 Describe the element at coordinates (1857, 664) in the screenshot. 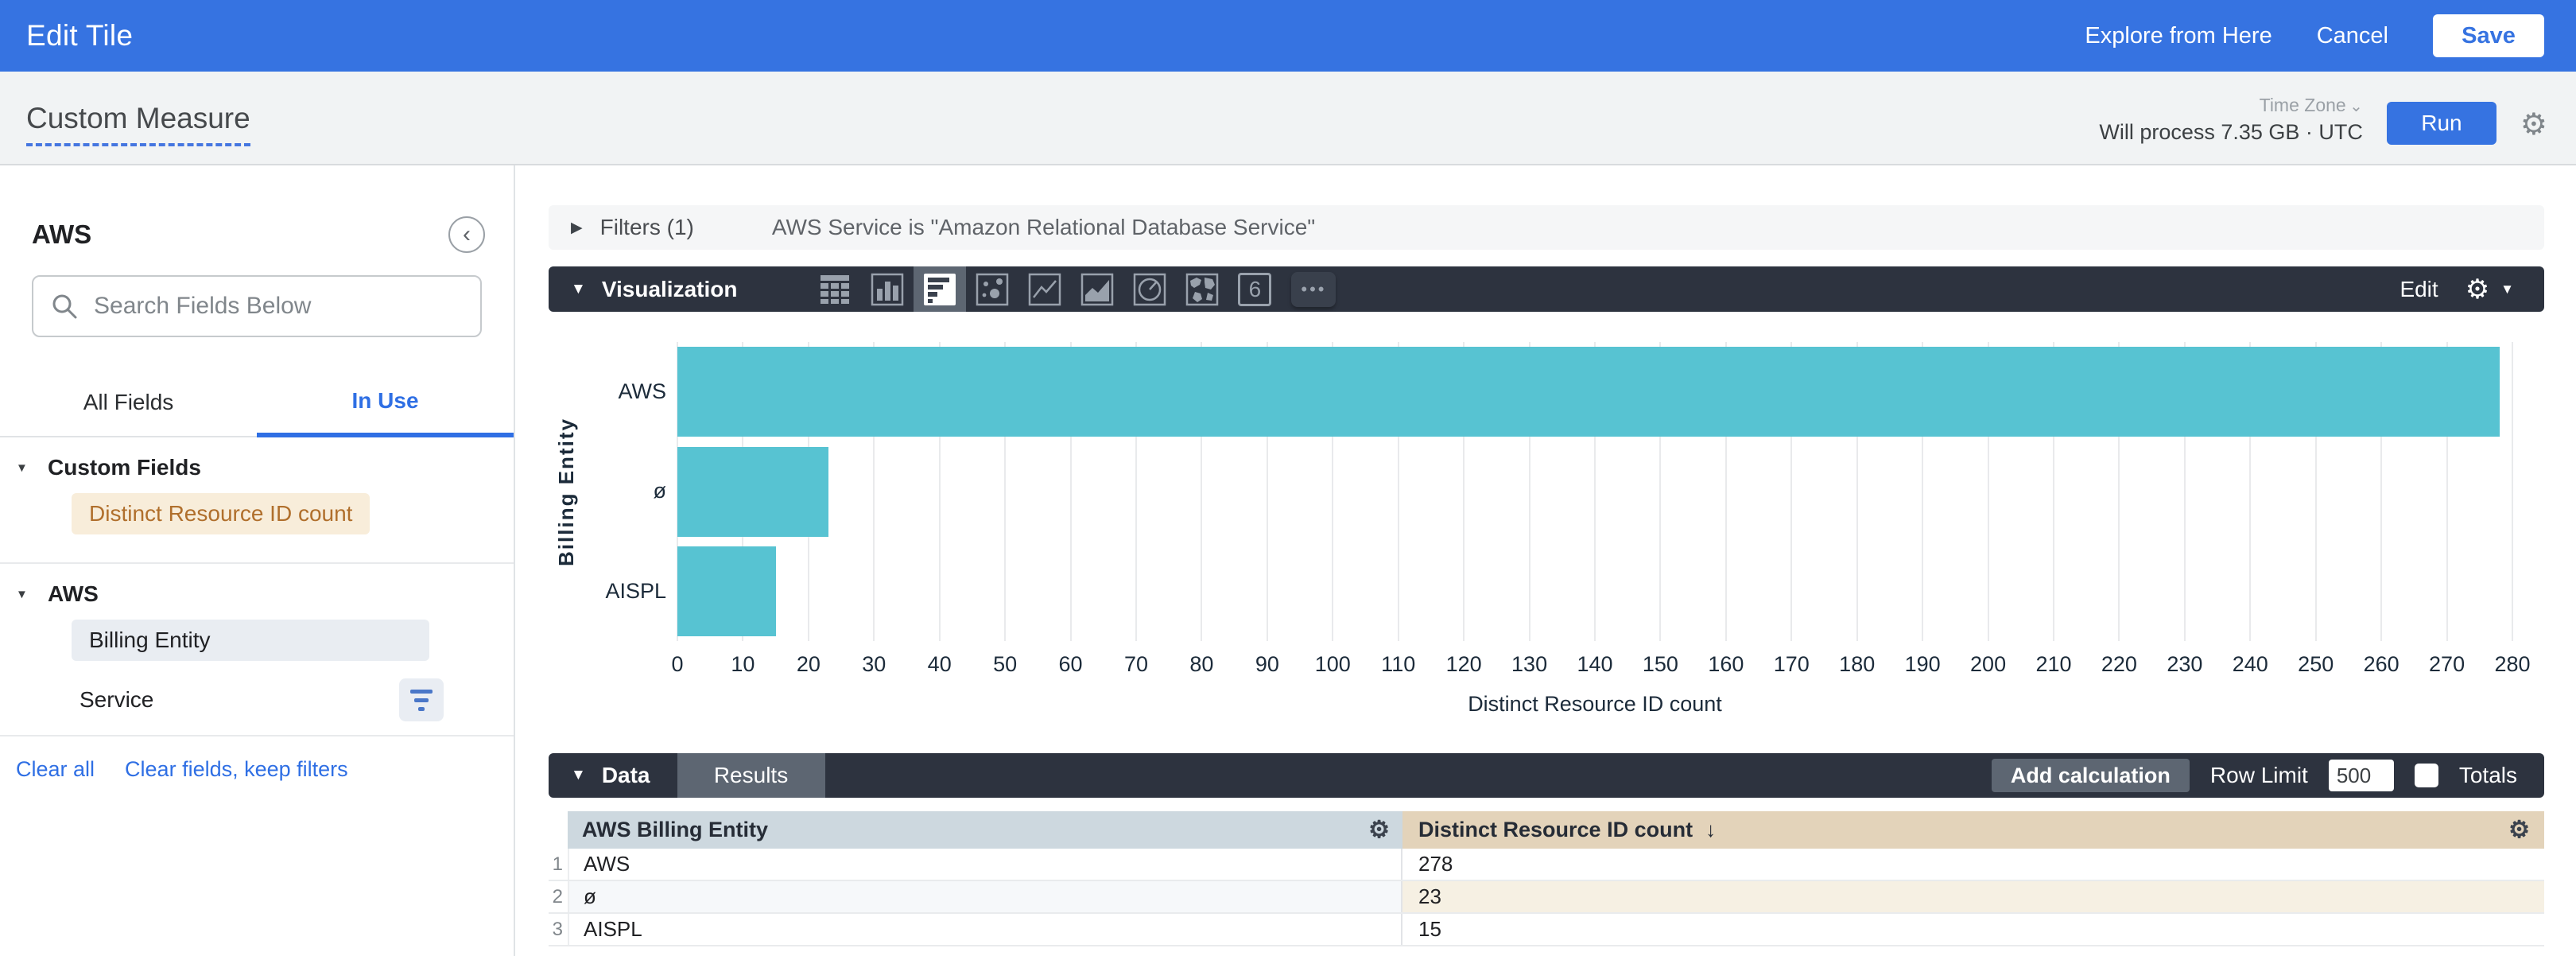

I see `x-tick-label: 180` at that location.